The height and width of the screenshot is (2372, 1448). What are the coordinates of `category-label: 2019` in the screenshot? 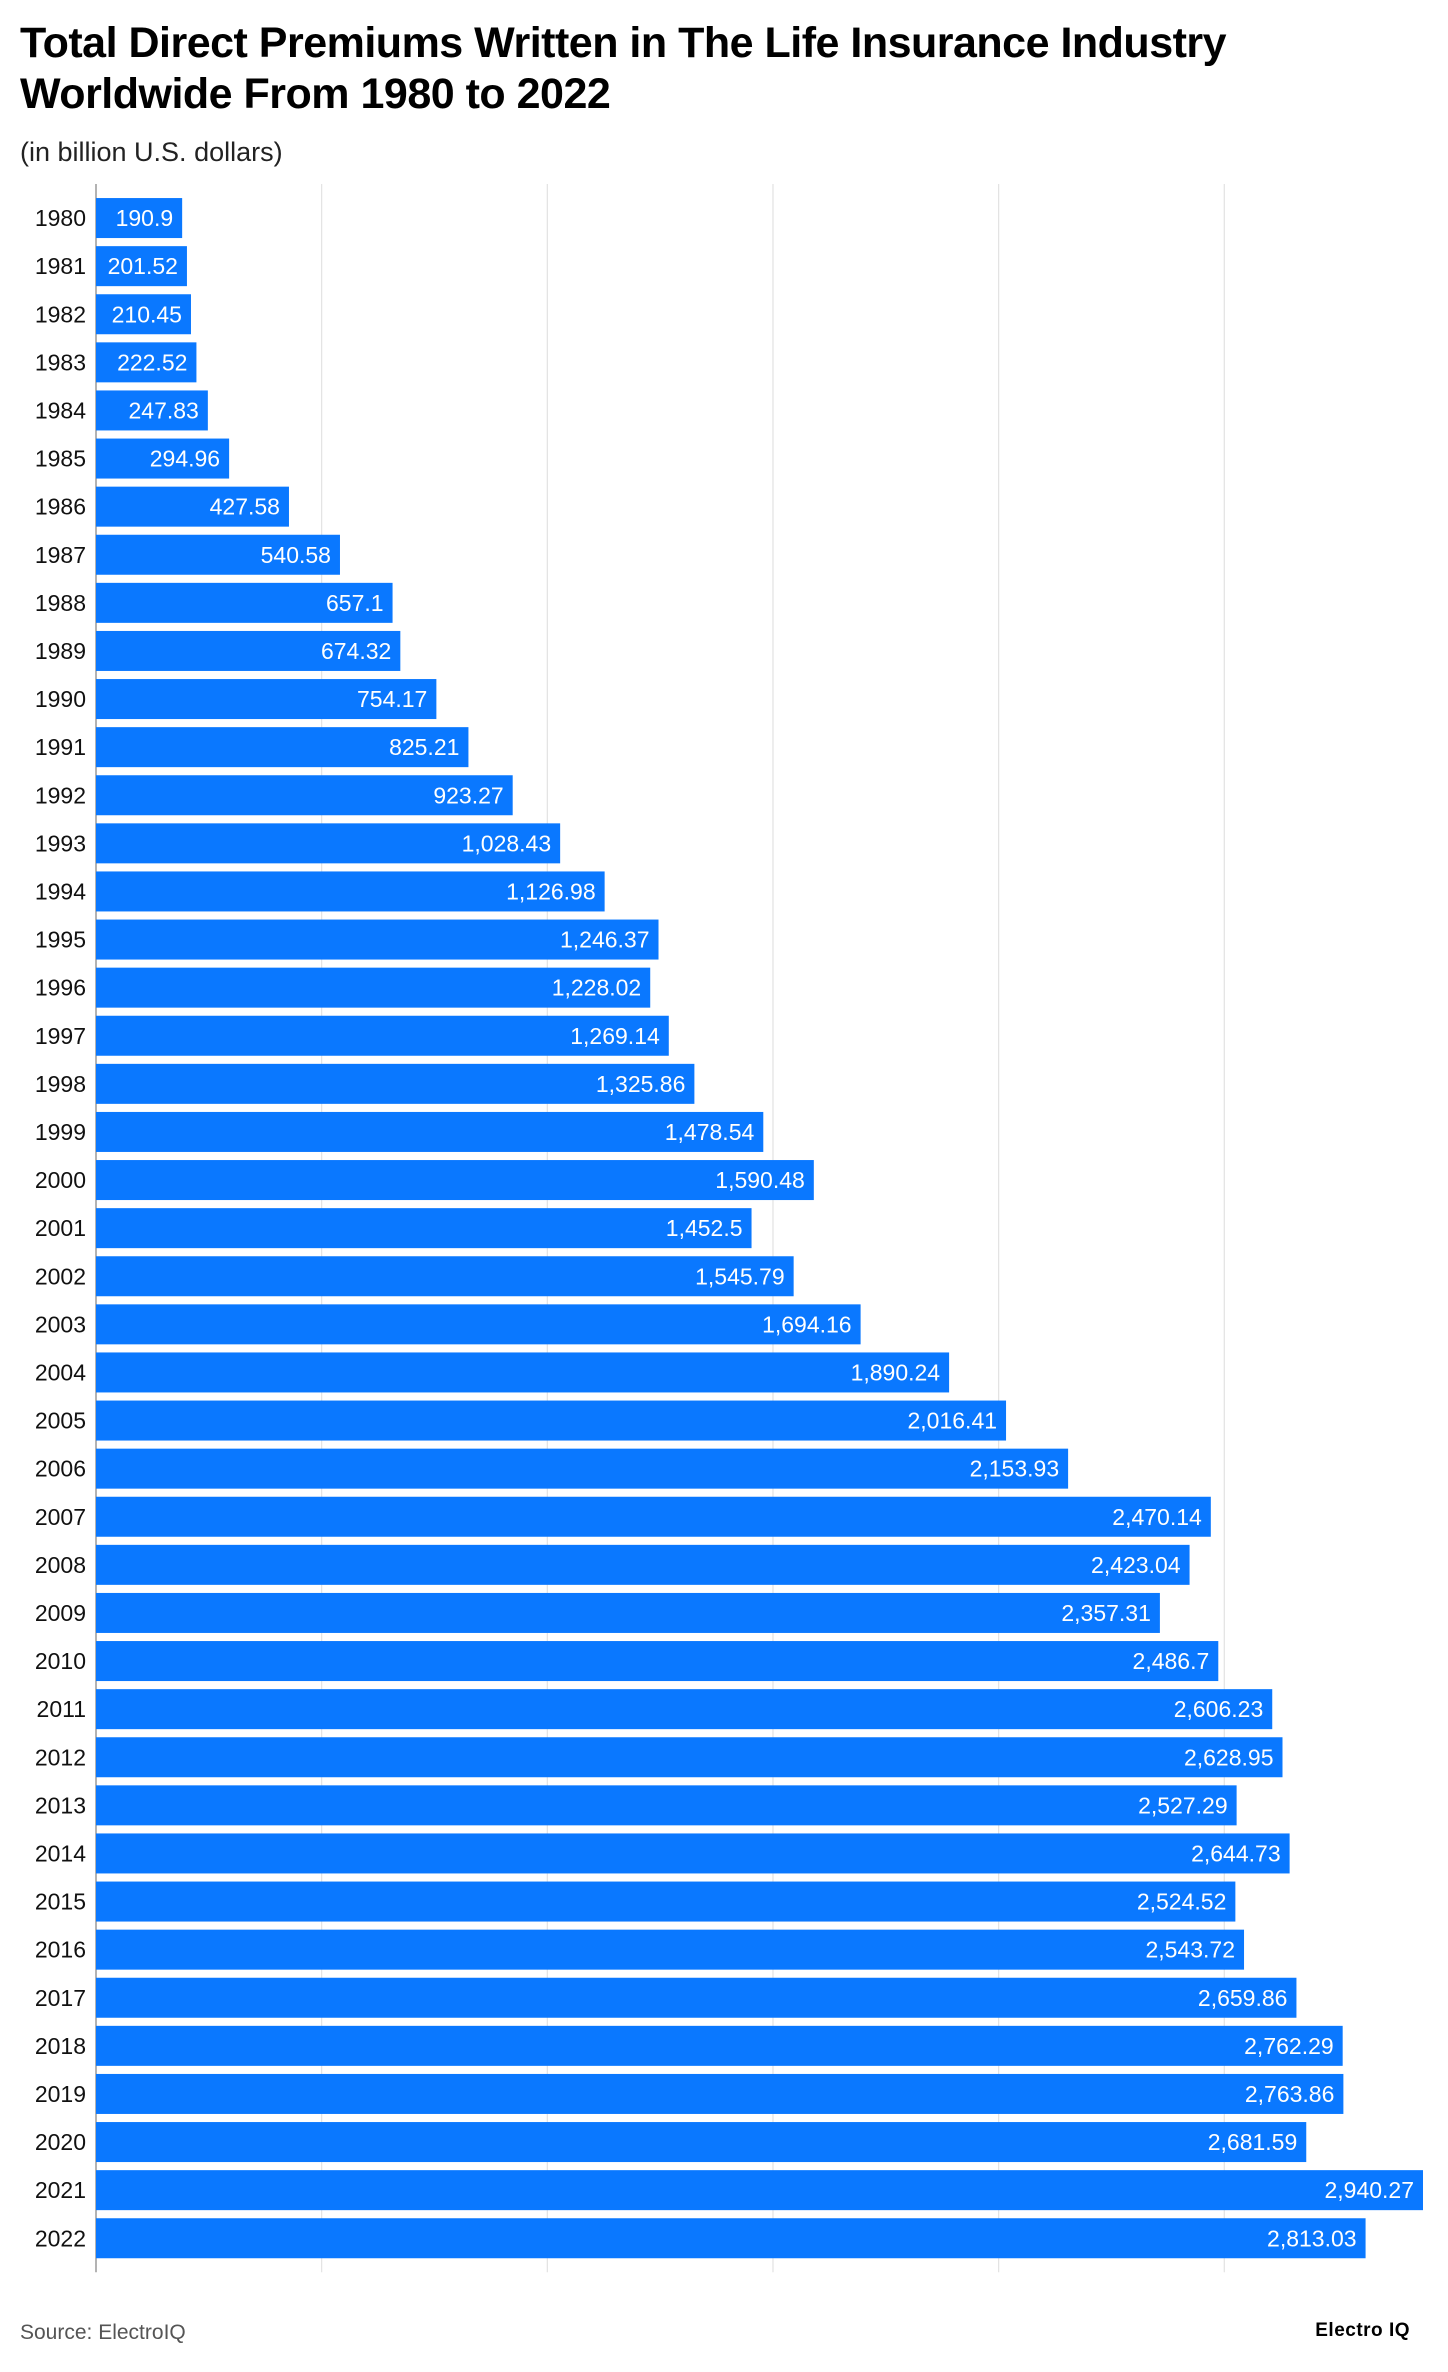 It's located at (60, 2094).